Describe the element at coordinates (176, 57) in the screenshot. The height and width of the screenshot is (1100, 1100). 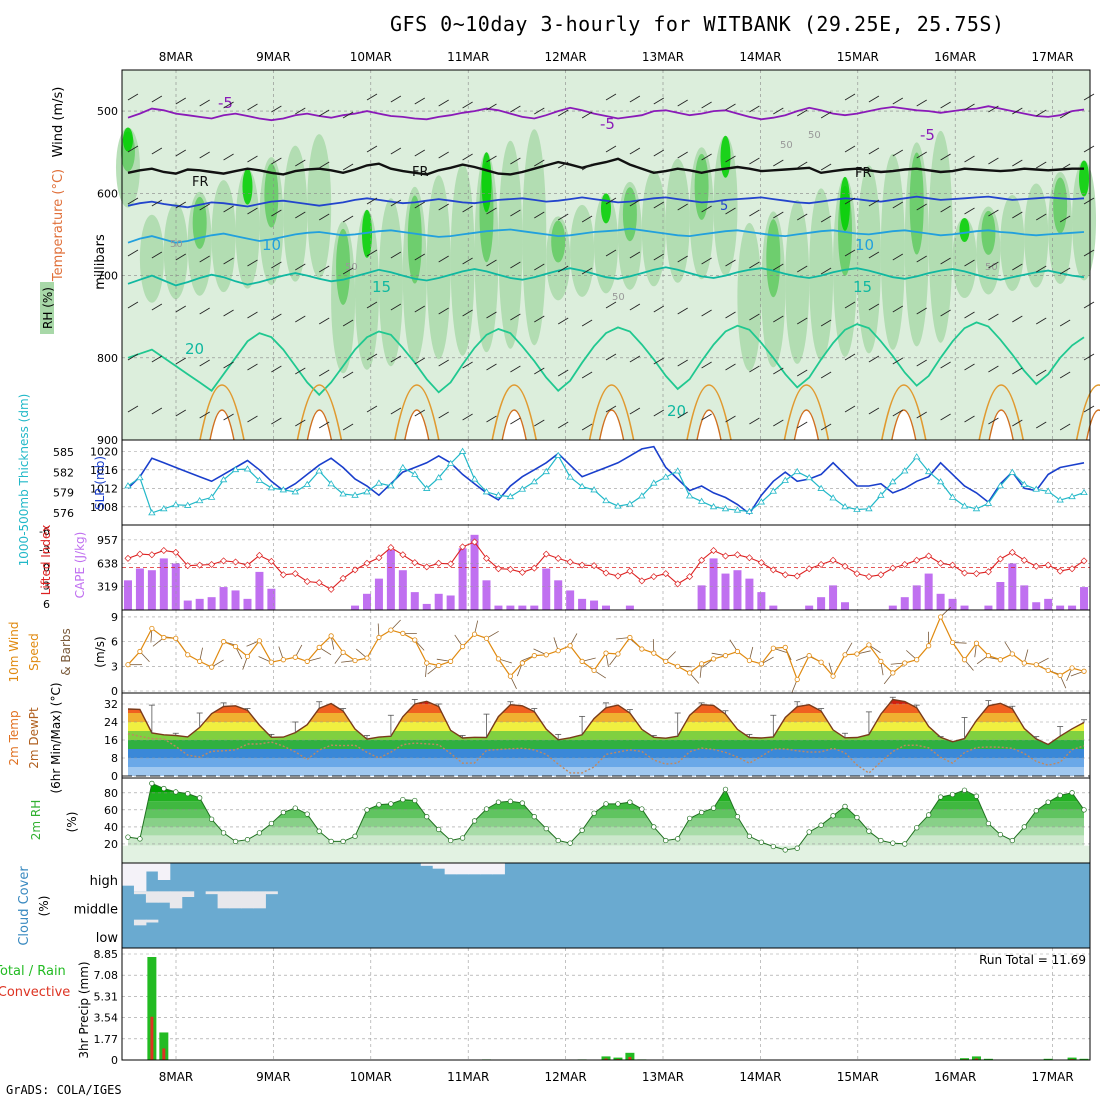
I see `date-label-top: 8MAR` at that location.